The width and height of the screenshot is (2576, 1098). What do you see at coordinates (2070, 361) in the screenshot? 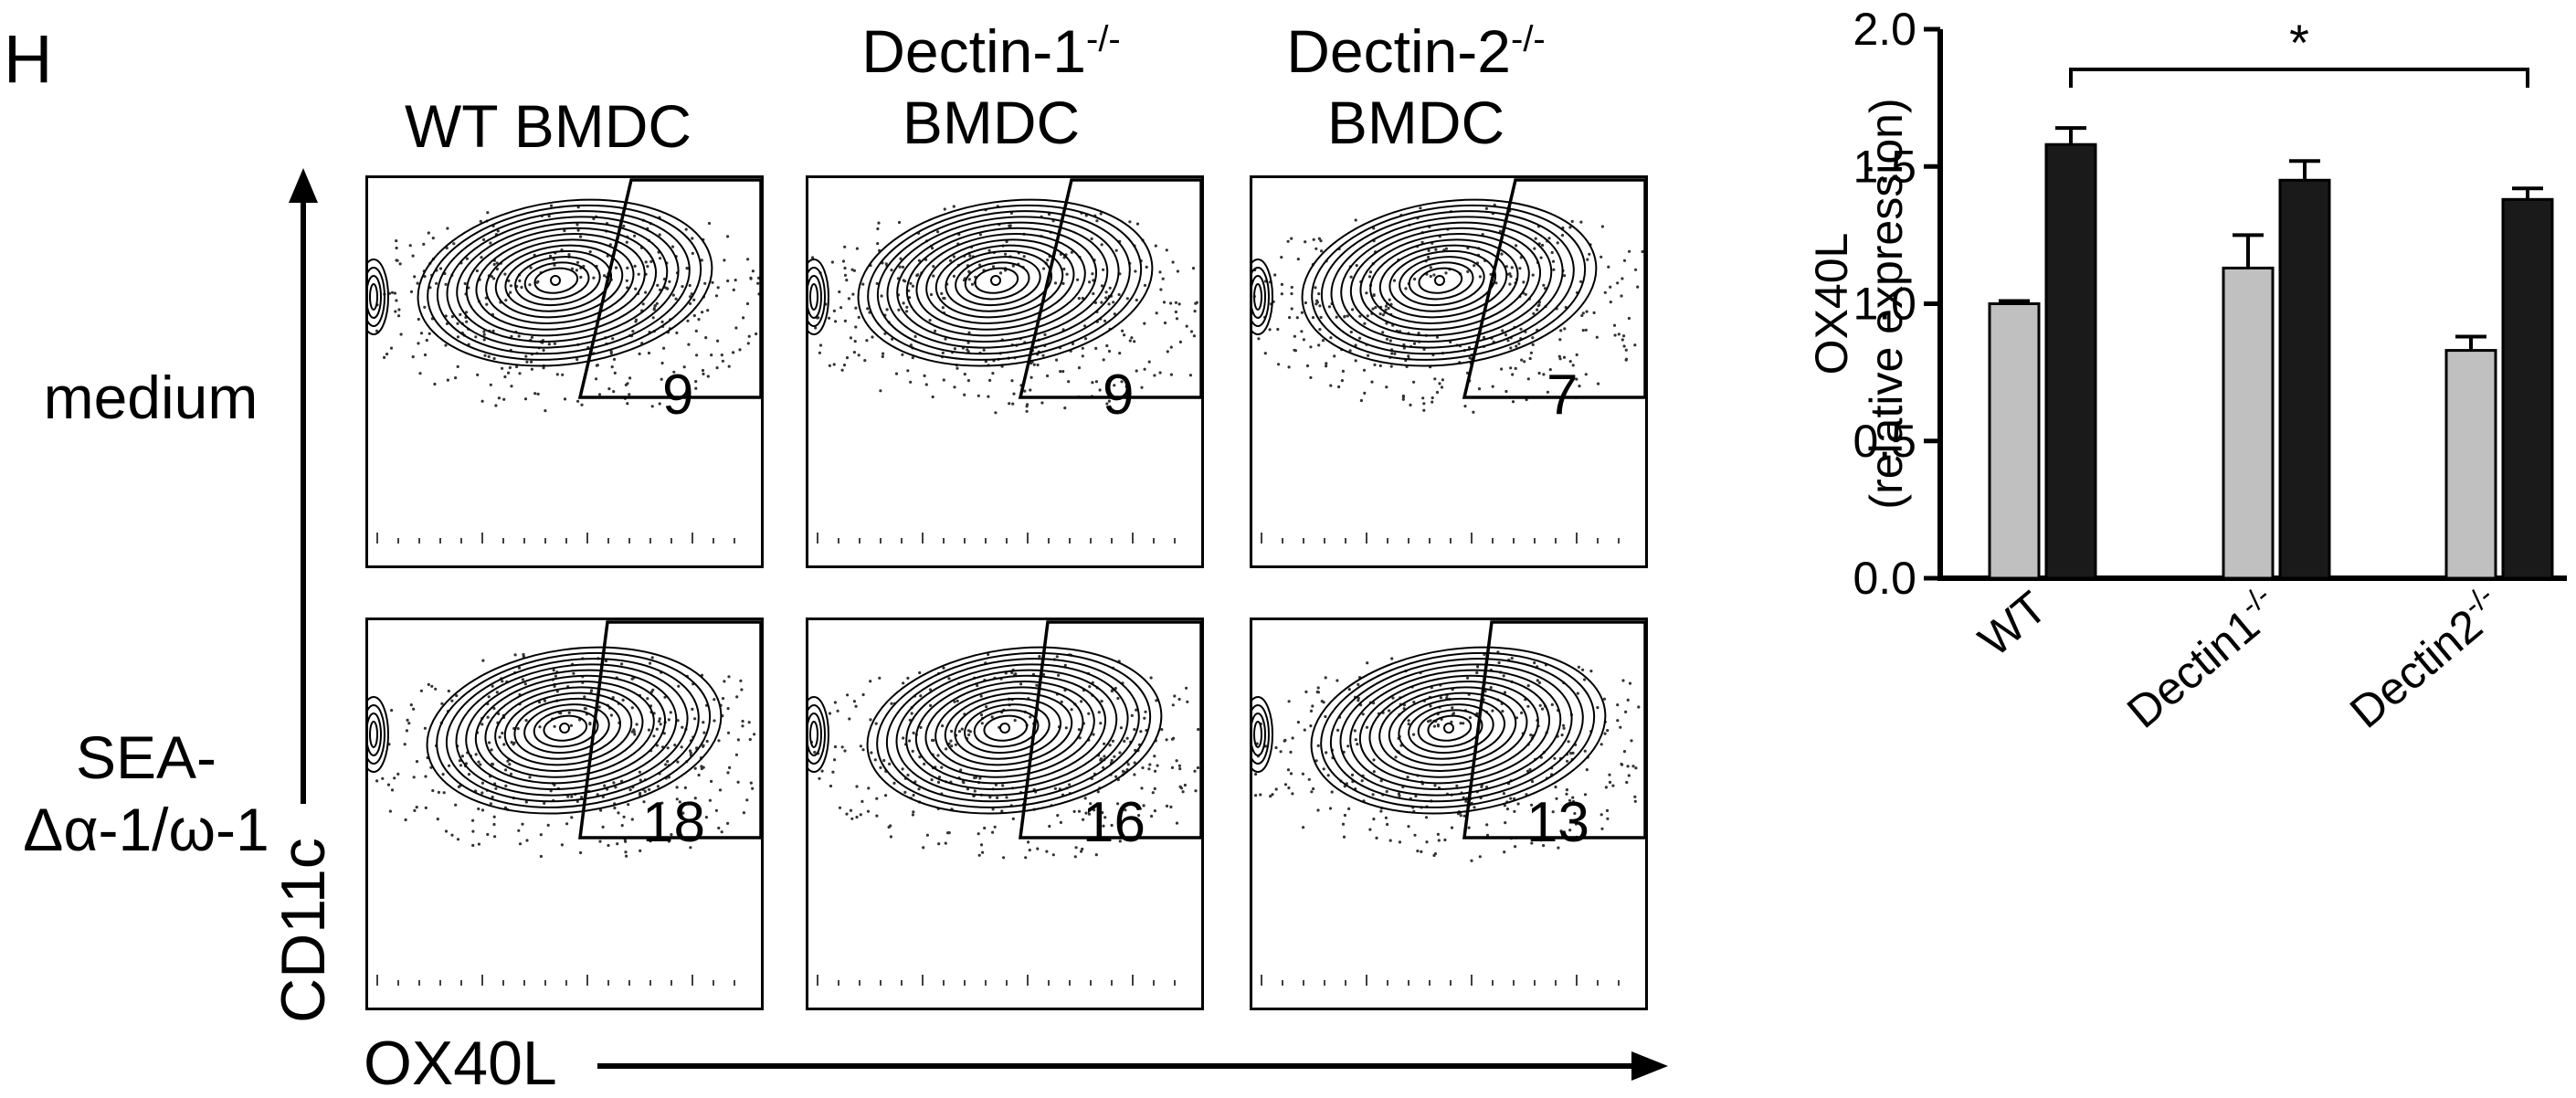
I see `bar` at bounding box center [2070, 361].